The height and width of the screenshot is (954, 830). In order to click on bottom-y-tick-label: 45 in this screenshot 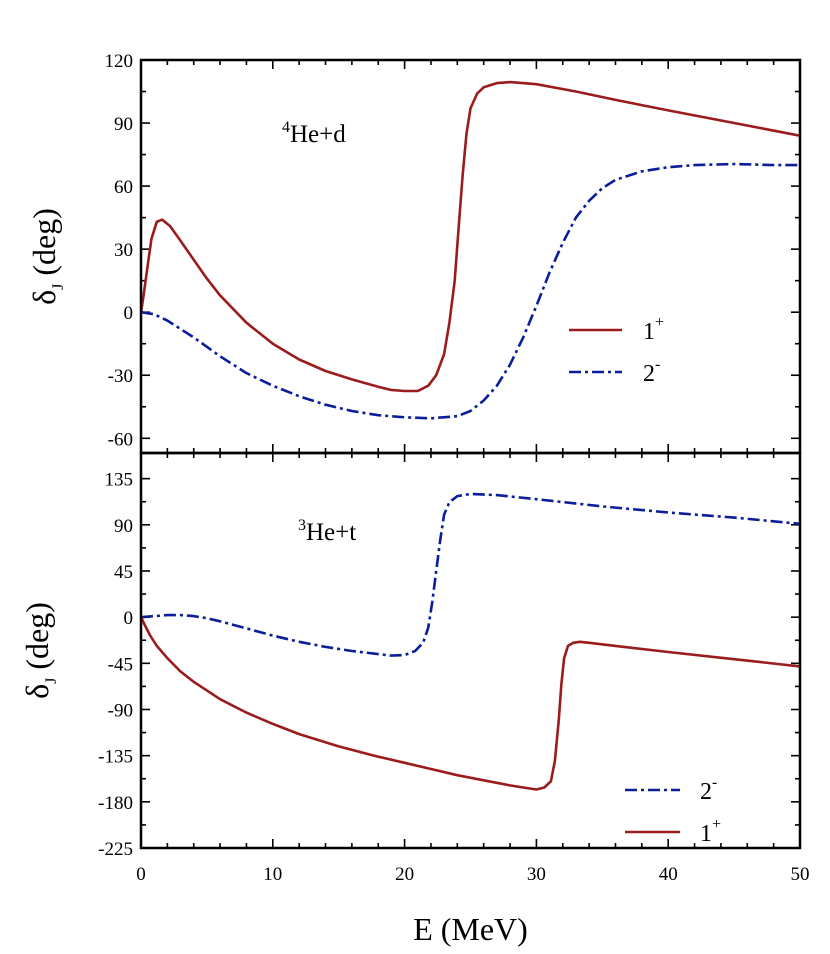, I will do `click(123, 572)`.